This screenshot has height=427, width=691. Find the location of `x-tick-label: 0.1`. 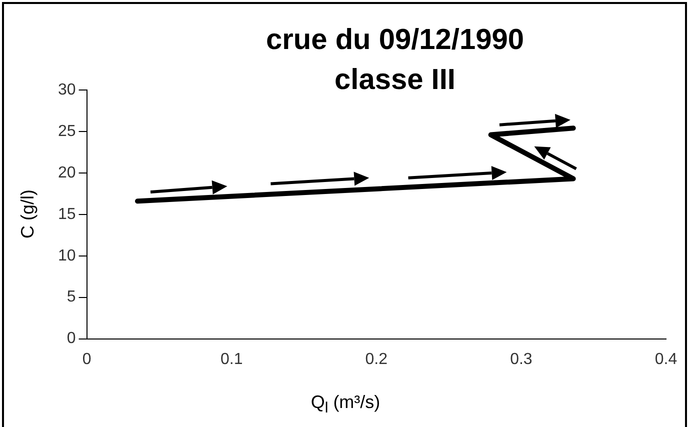

x-tick-label: 0.1 is located at coordinates (231, 359).